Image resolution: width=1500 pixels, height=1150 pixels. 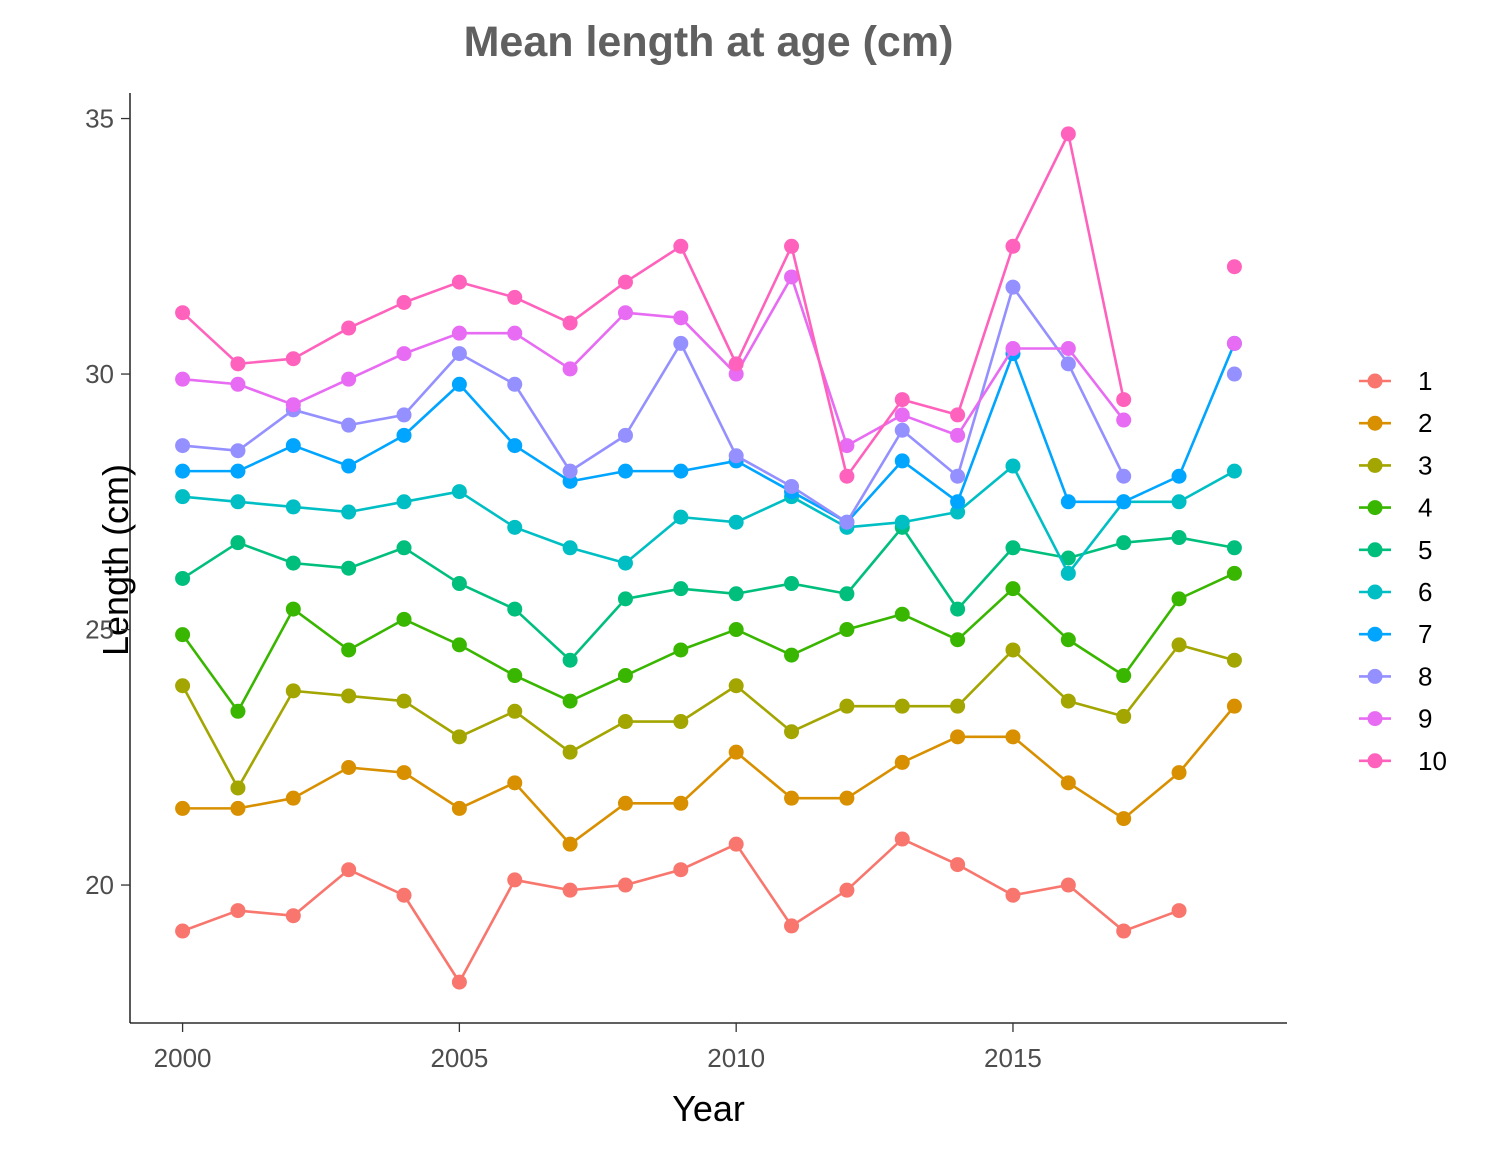 What do you see at coordinates (99, 374) in the screenshot?
I see `y-tick-label: 30` at bounding box center [99, 374].